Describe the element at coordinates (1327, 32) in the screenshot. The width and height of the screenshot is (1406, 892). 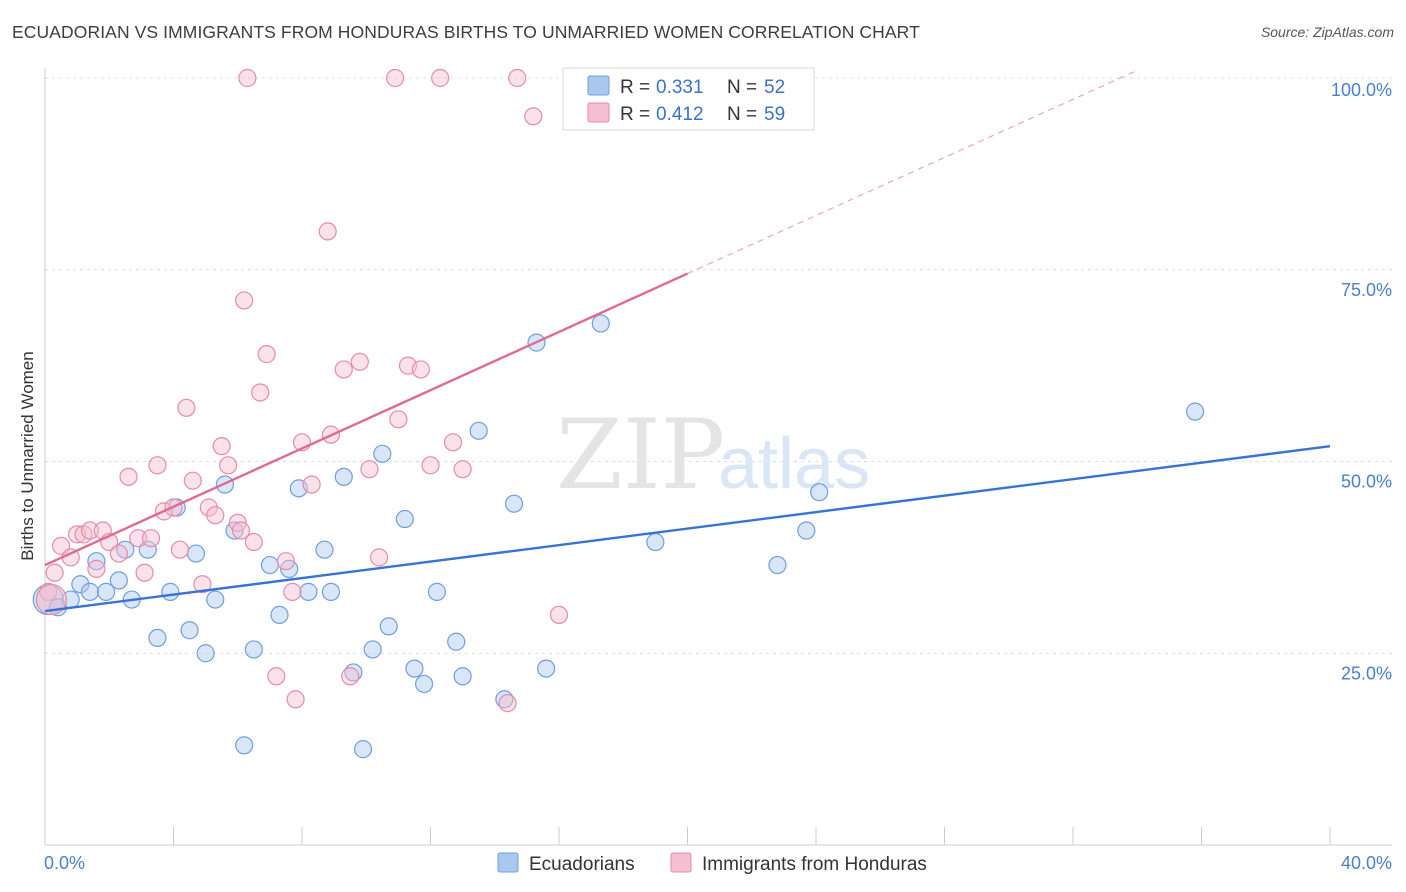
I see `source-credit: Source: ZipAtlas.com` at that location.